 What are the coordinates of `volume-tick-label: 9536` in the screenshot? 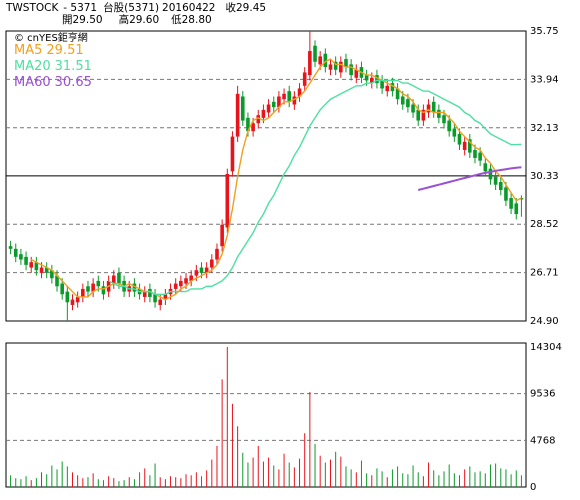 It's located at (542, 394).